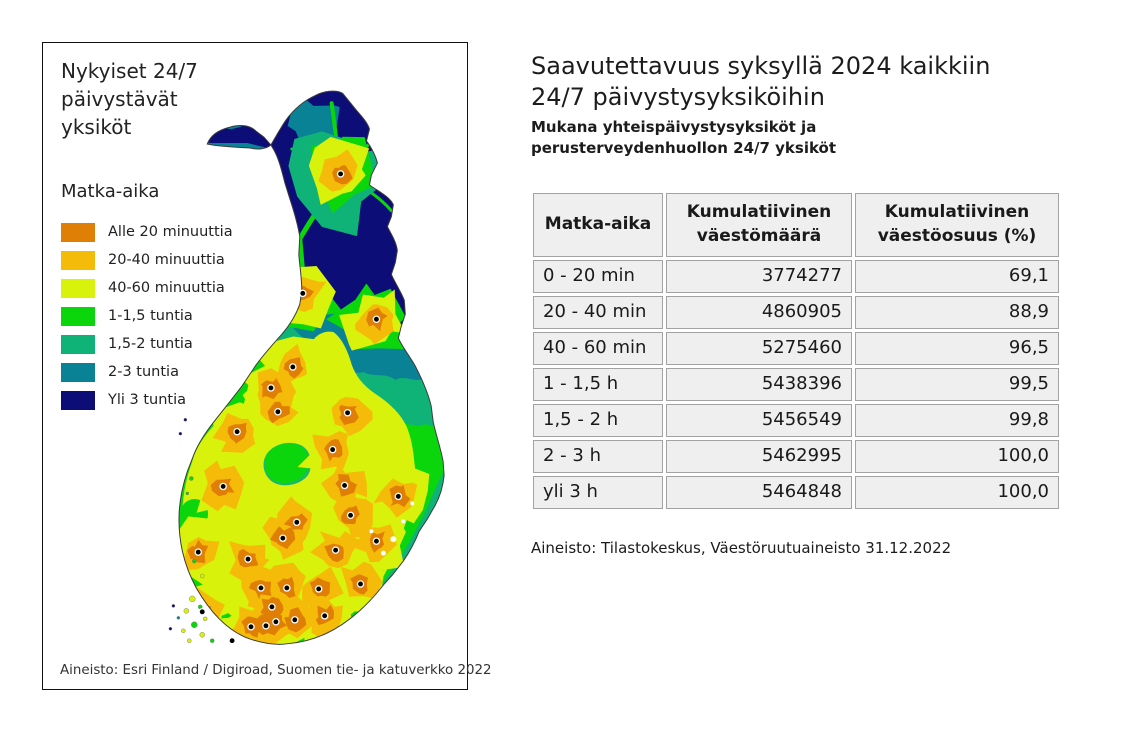  I want to click on share-cell: 88,9, so click(957, 312).